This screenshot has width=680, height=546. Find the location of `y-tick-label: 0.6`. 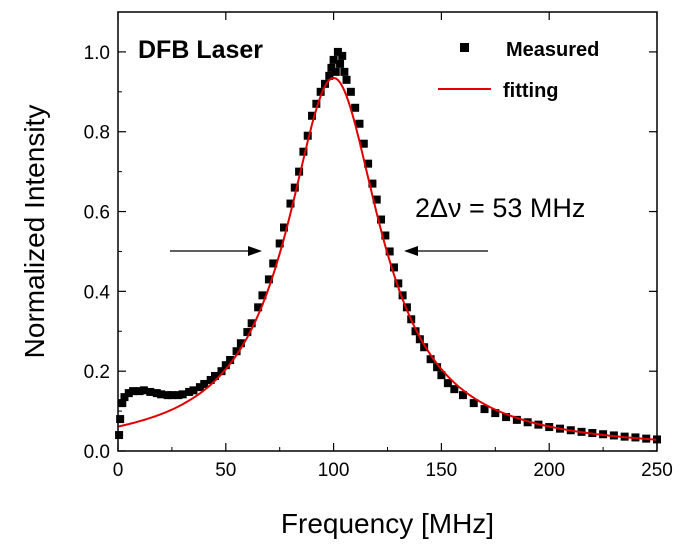

y-tick-label: 0.6 is located at coordinates (97, 213).